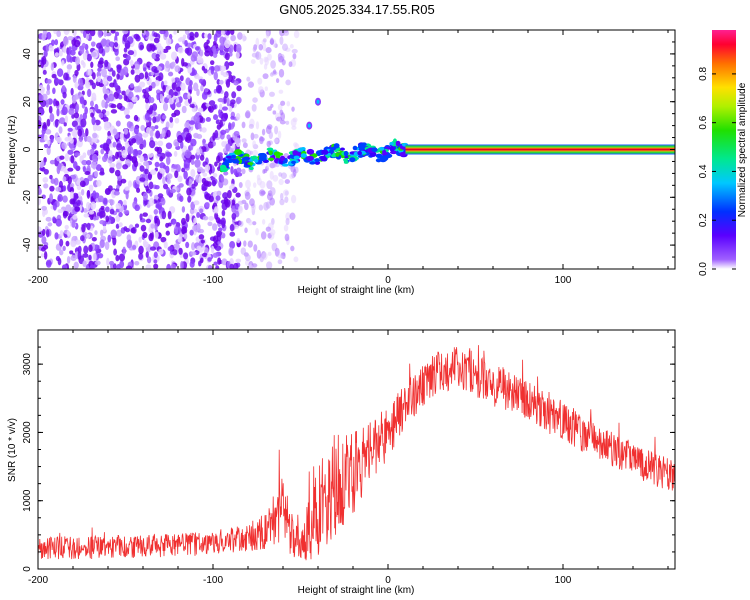 The width and height of the screenshot is (750, 600). I want to click on colorbar-tick-label: 0.2, so click(703, 220).